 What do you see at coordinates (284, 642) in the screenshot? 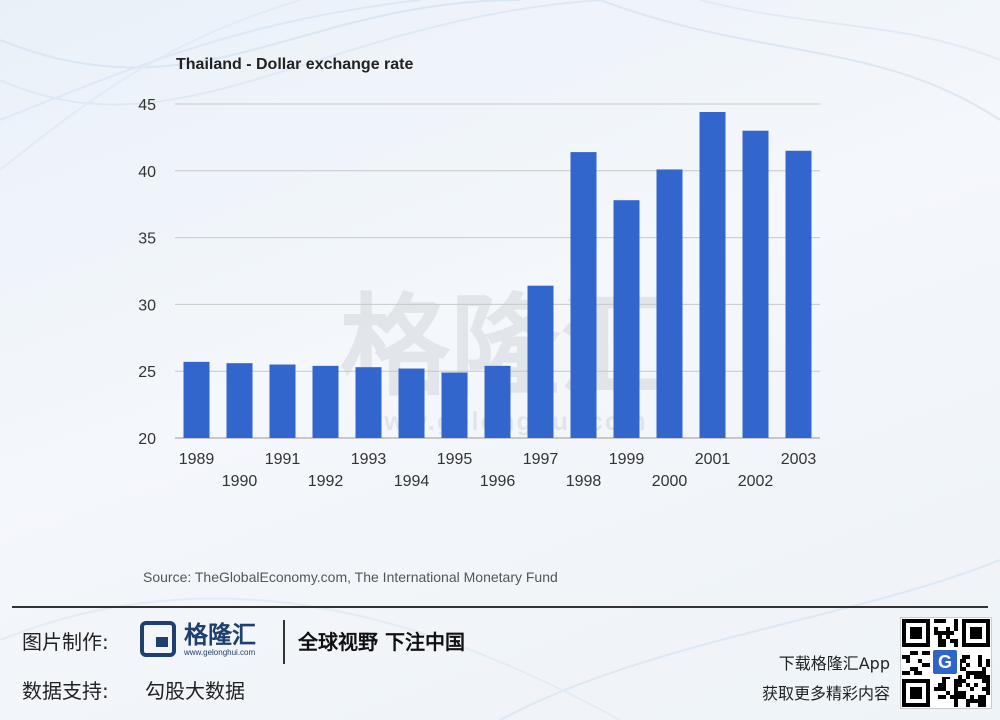
I see `footer-separator` at bounding box center [284, 642].